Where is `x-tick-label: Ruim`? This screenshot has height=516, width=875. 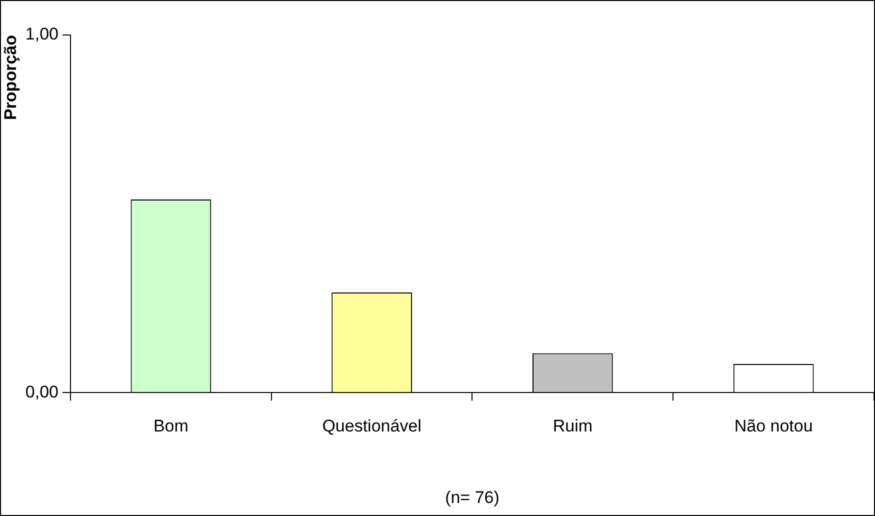
x-tick-label: Ruim is located at coordinates (572, 426).